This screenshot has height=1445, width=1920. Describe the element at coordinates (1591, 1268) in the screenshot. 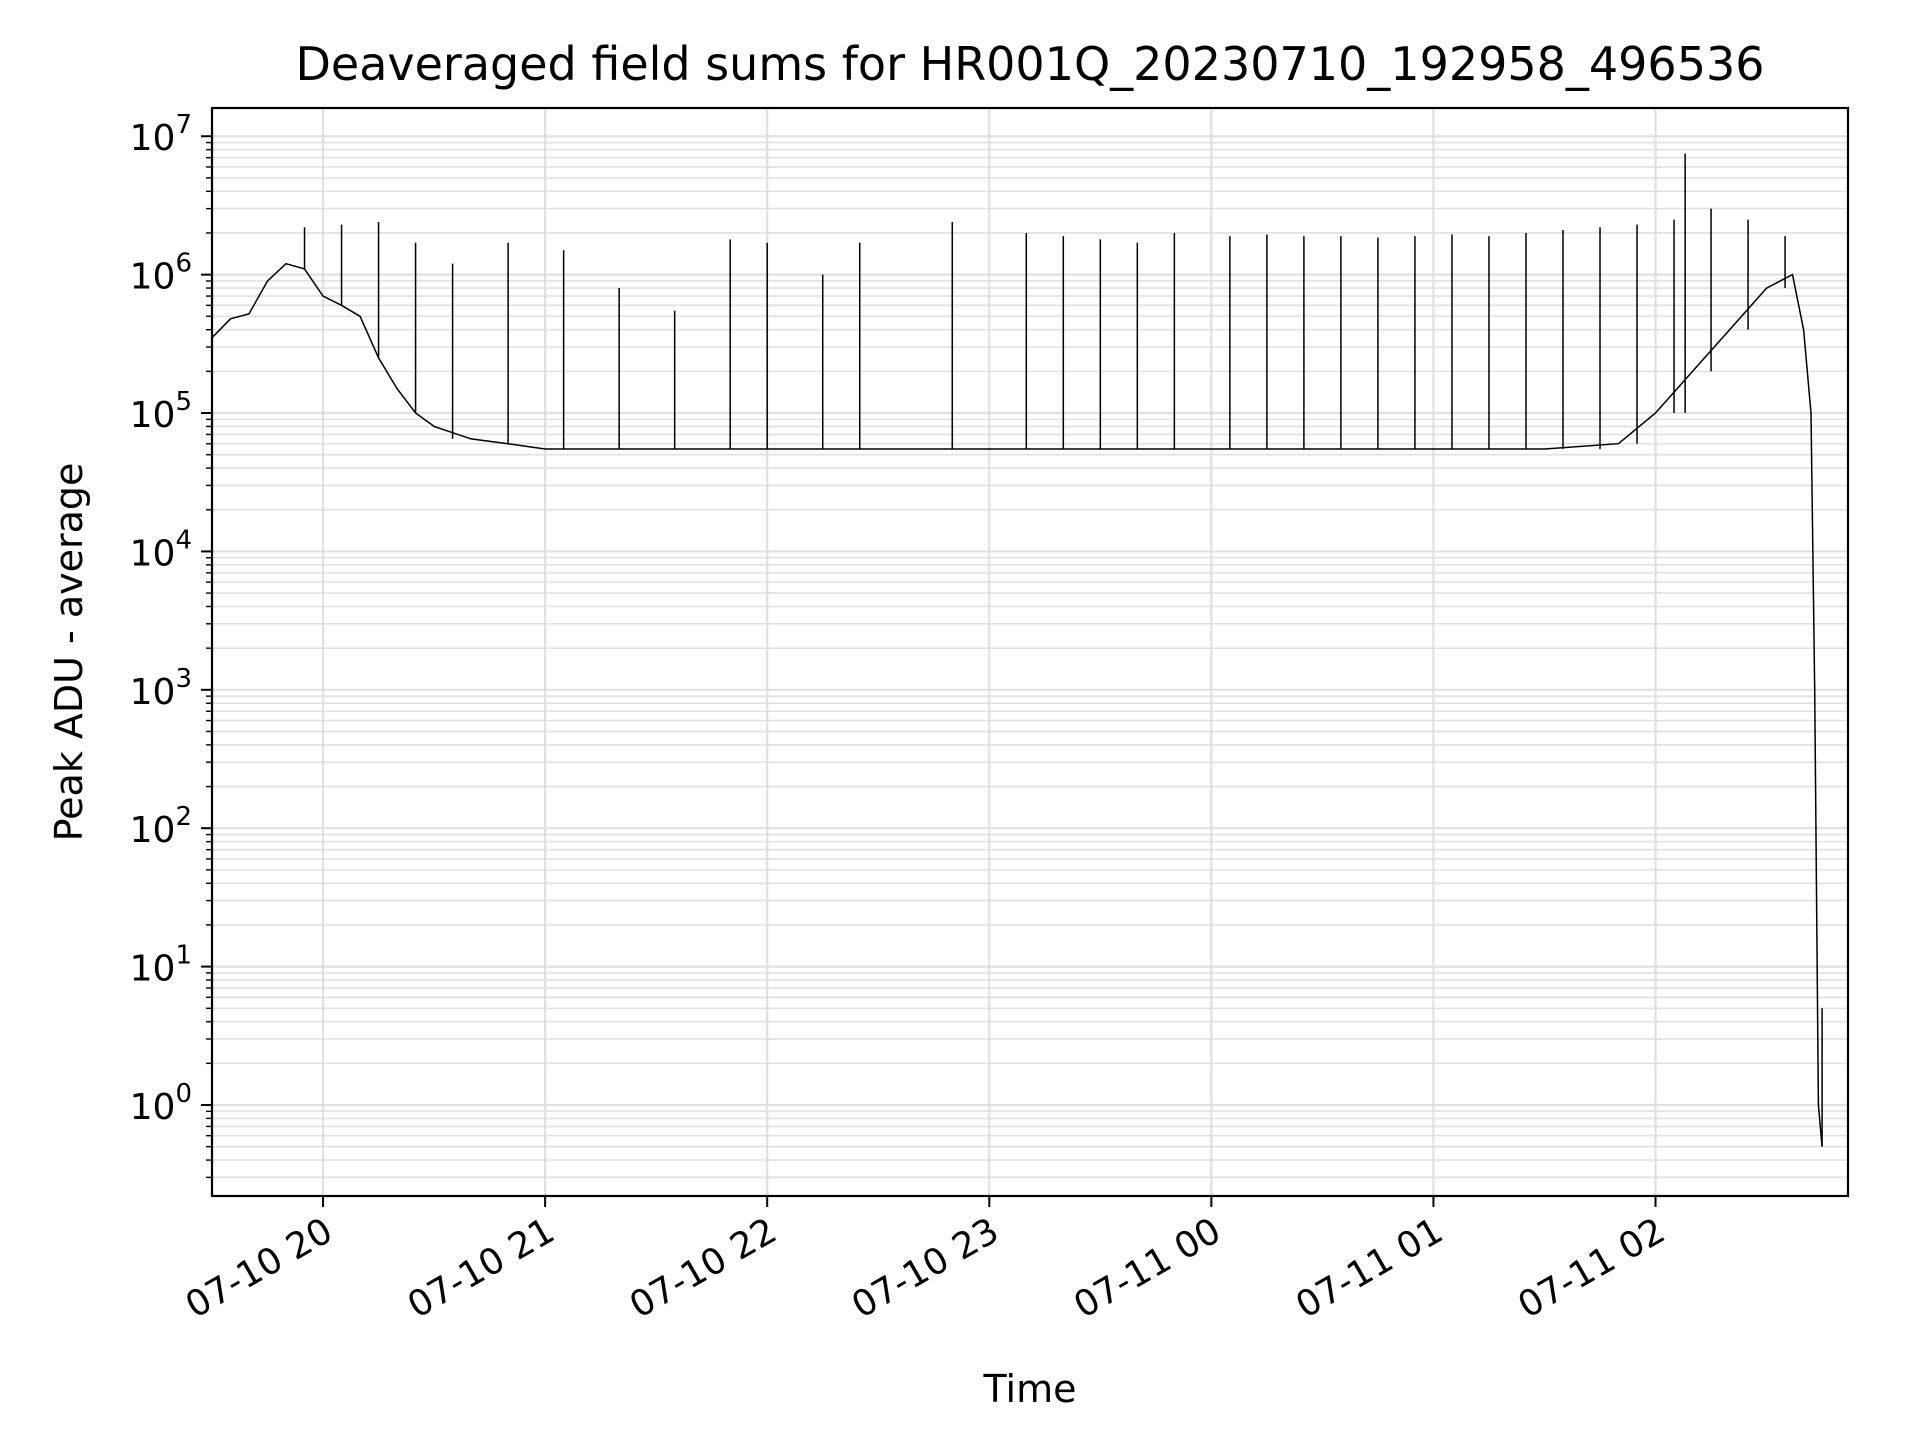

I see `x-tick-label: 07-11 02` at that location.